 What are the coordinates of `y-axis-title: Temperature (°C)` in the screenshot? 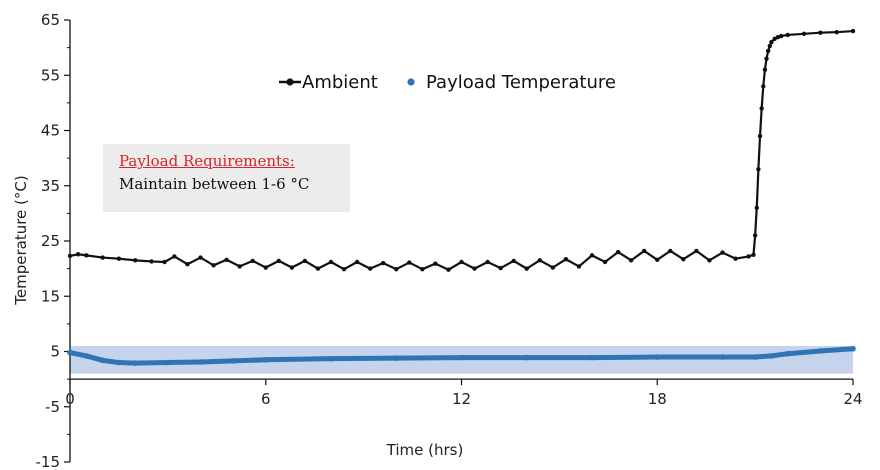 It's located at (21, 240).